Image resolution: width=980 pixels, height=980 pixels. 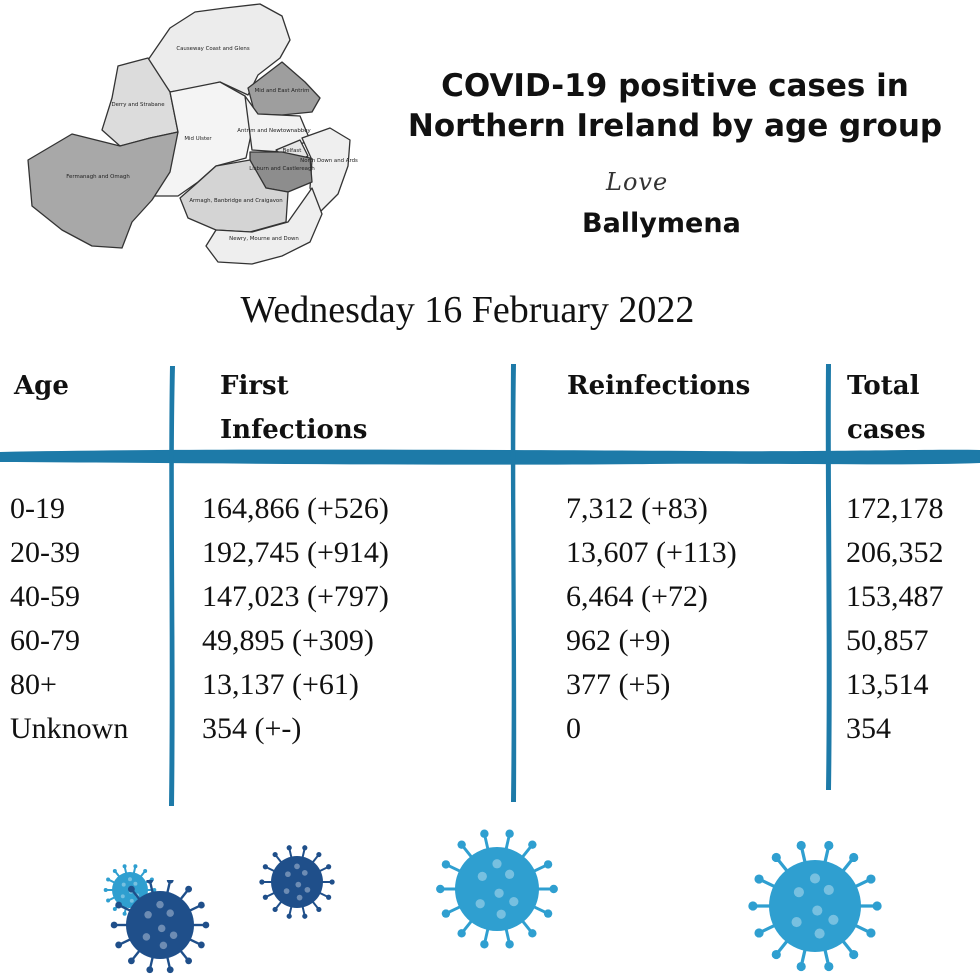 I want to click on cell-age: 40-59, so click(x=45, y=596).